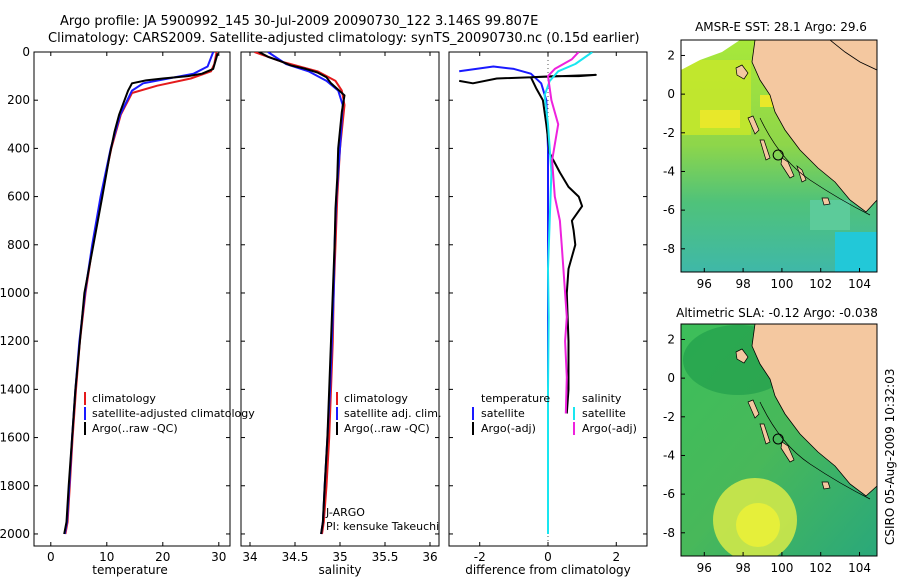  Describe the element at coordinates (758, 525) in the screenshot. I see `sla-high-anomaly-core` at that location.